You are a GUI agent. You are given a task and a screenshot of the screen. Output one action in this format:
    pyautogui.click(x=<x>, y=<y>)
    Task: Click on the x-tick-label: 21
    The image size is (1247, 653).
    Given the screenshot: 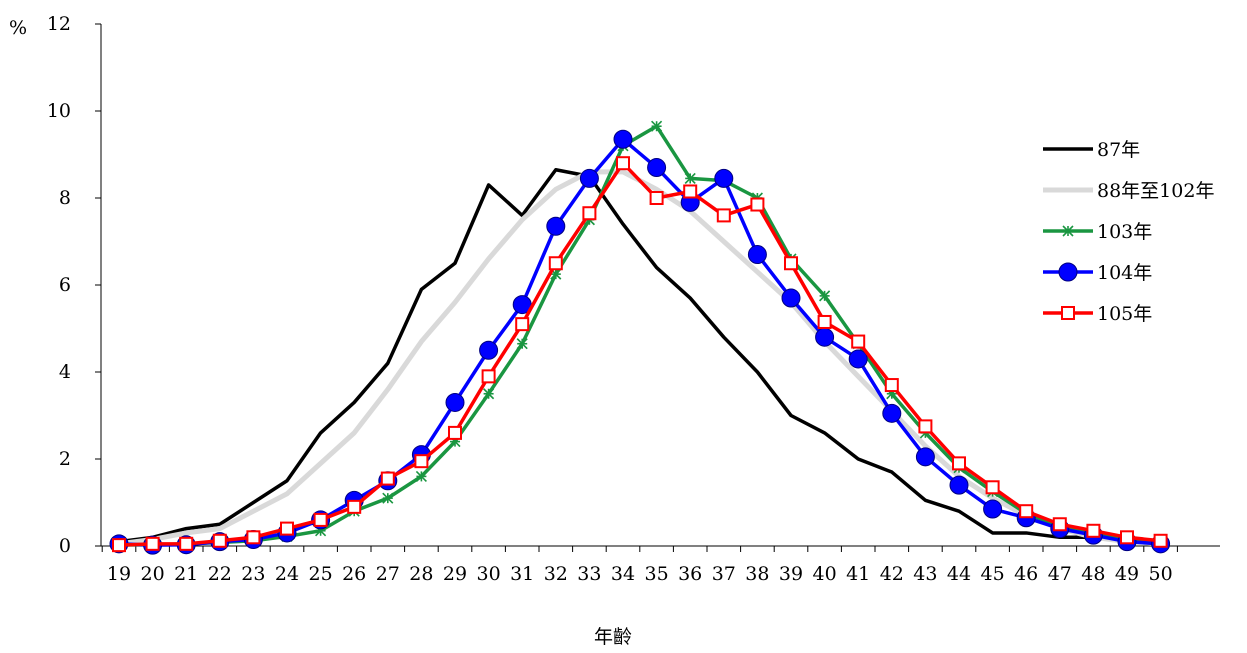 What is the action you would take?
    pyautogui.click(x=186, y=574)
    